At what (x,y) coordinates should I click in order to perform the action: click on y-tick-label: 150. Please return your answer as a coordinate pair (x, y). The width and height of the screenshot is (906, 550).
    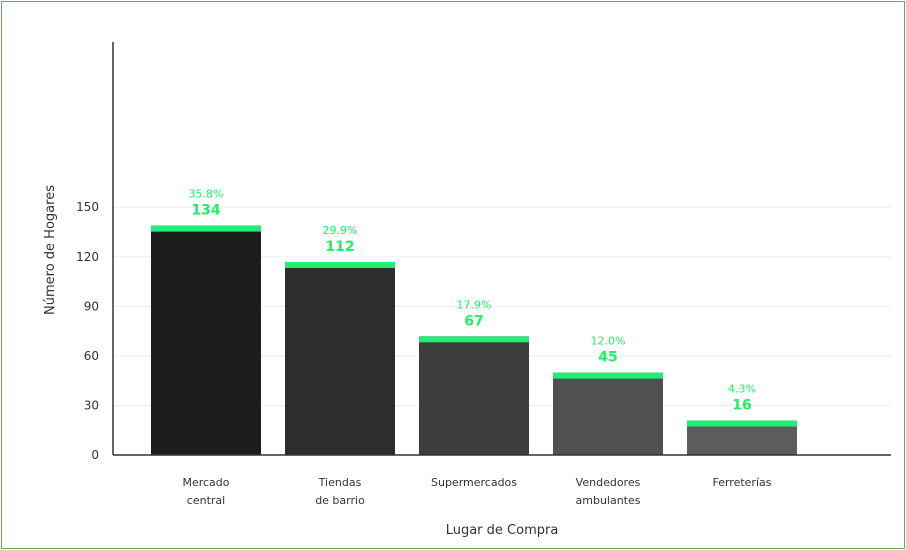
    Looking at the image, I should click on (87, 207).